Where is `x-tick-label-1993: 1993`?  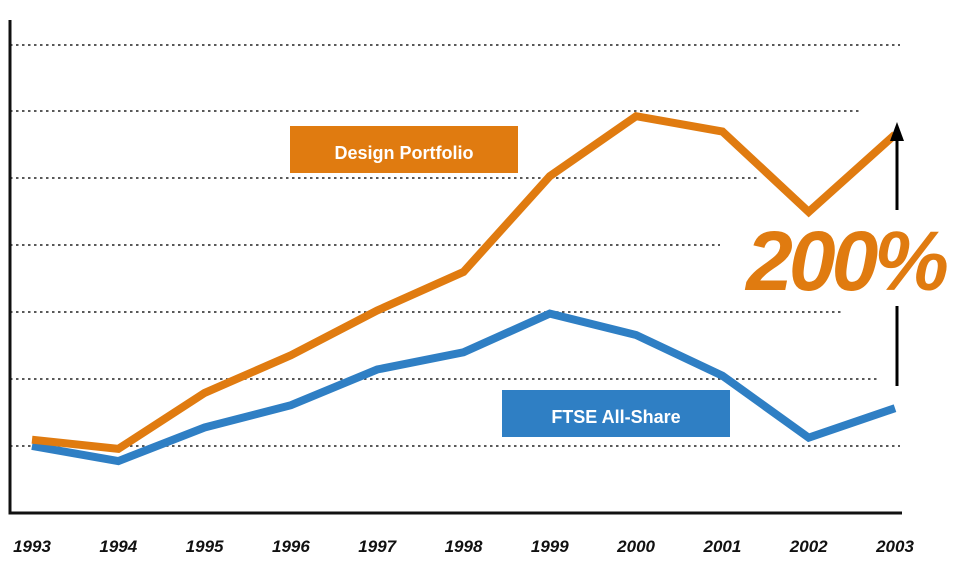 x-tick-label-1993: 1993 is located at coordinates (32, 546).